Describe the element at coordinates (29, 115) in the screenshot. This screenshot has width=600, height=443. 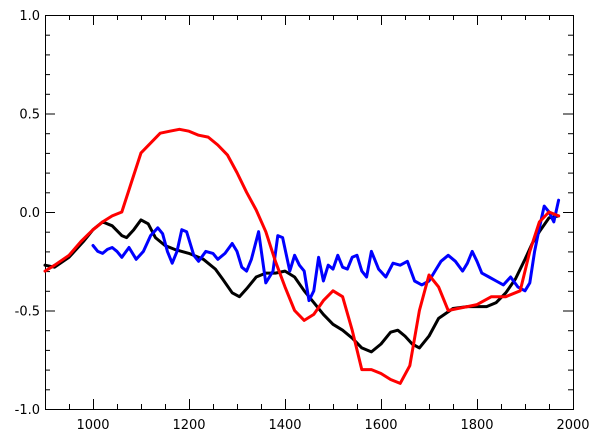
I see `y-tick-label: 0.5` at that location.